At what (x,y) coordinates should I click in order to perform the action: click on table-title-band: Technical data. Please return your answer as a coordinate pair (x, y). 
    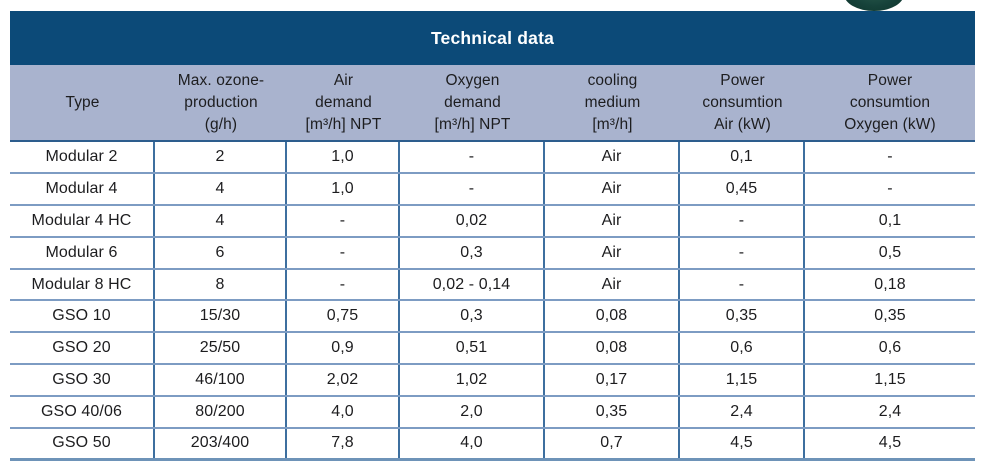
    Looking at the image, I should click on (492, 38).